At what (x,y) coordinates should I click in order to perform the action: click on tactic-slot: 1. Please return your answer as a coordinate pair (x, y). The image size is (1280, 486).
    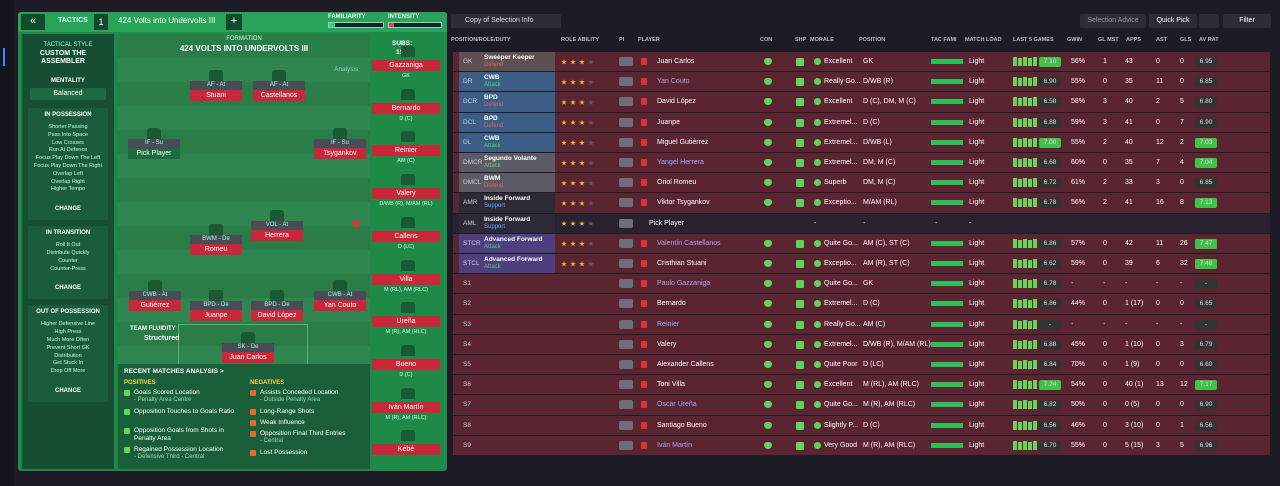
    Looking at the image, I should click on (101, 22).